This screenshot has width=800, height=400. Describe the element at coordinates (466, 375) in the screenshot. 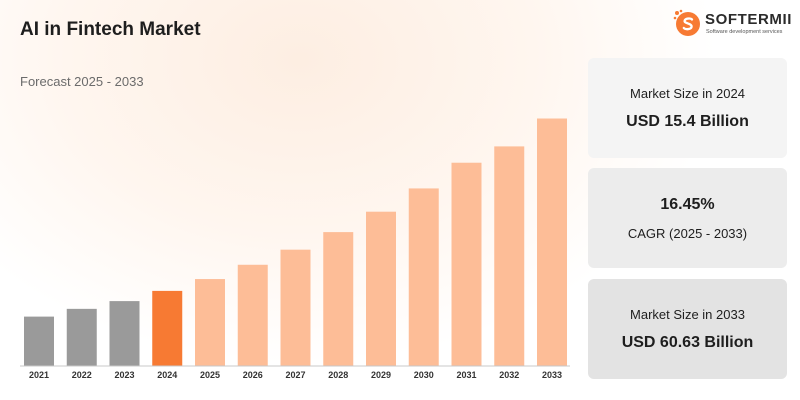

I see `x-tick-label-2031: 2031` at that location.